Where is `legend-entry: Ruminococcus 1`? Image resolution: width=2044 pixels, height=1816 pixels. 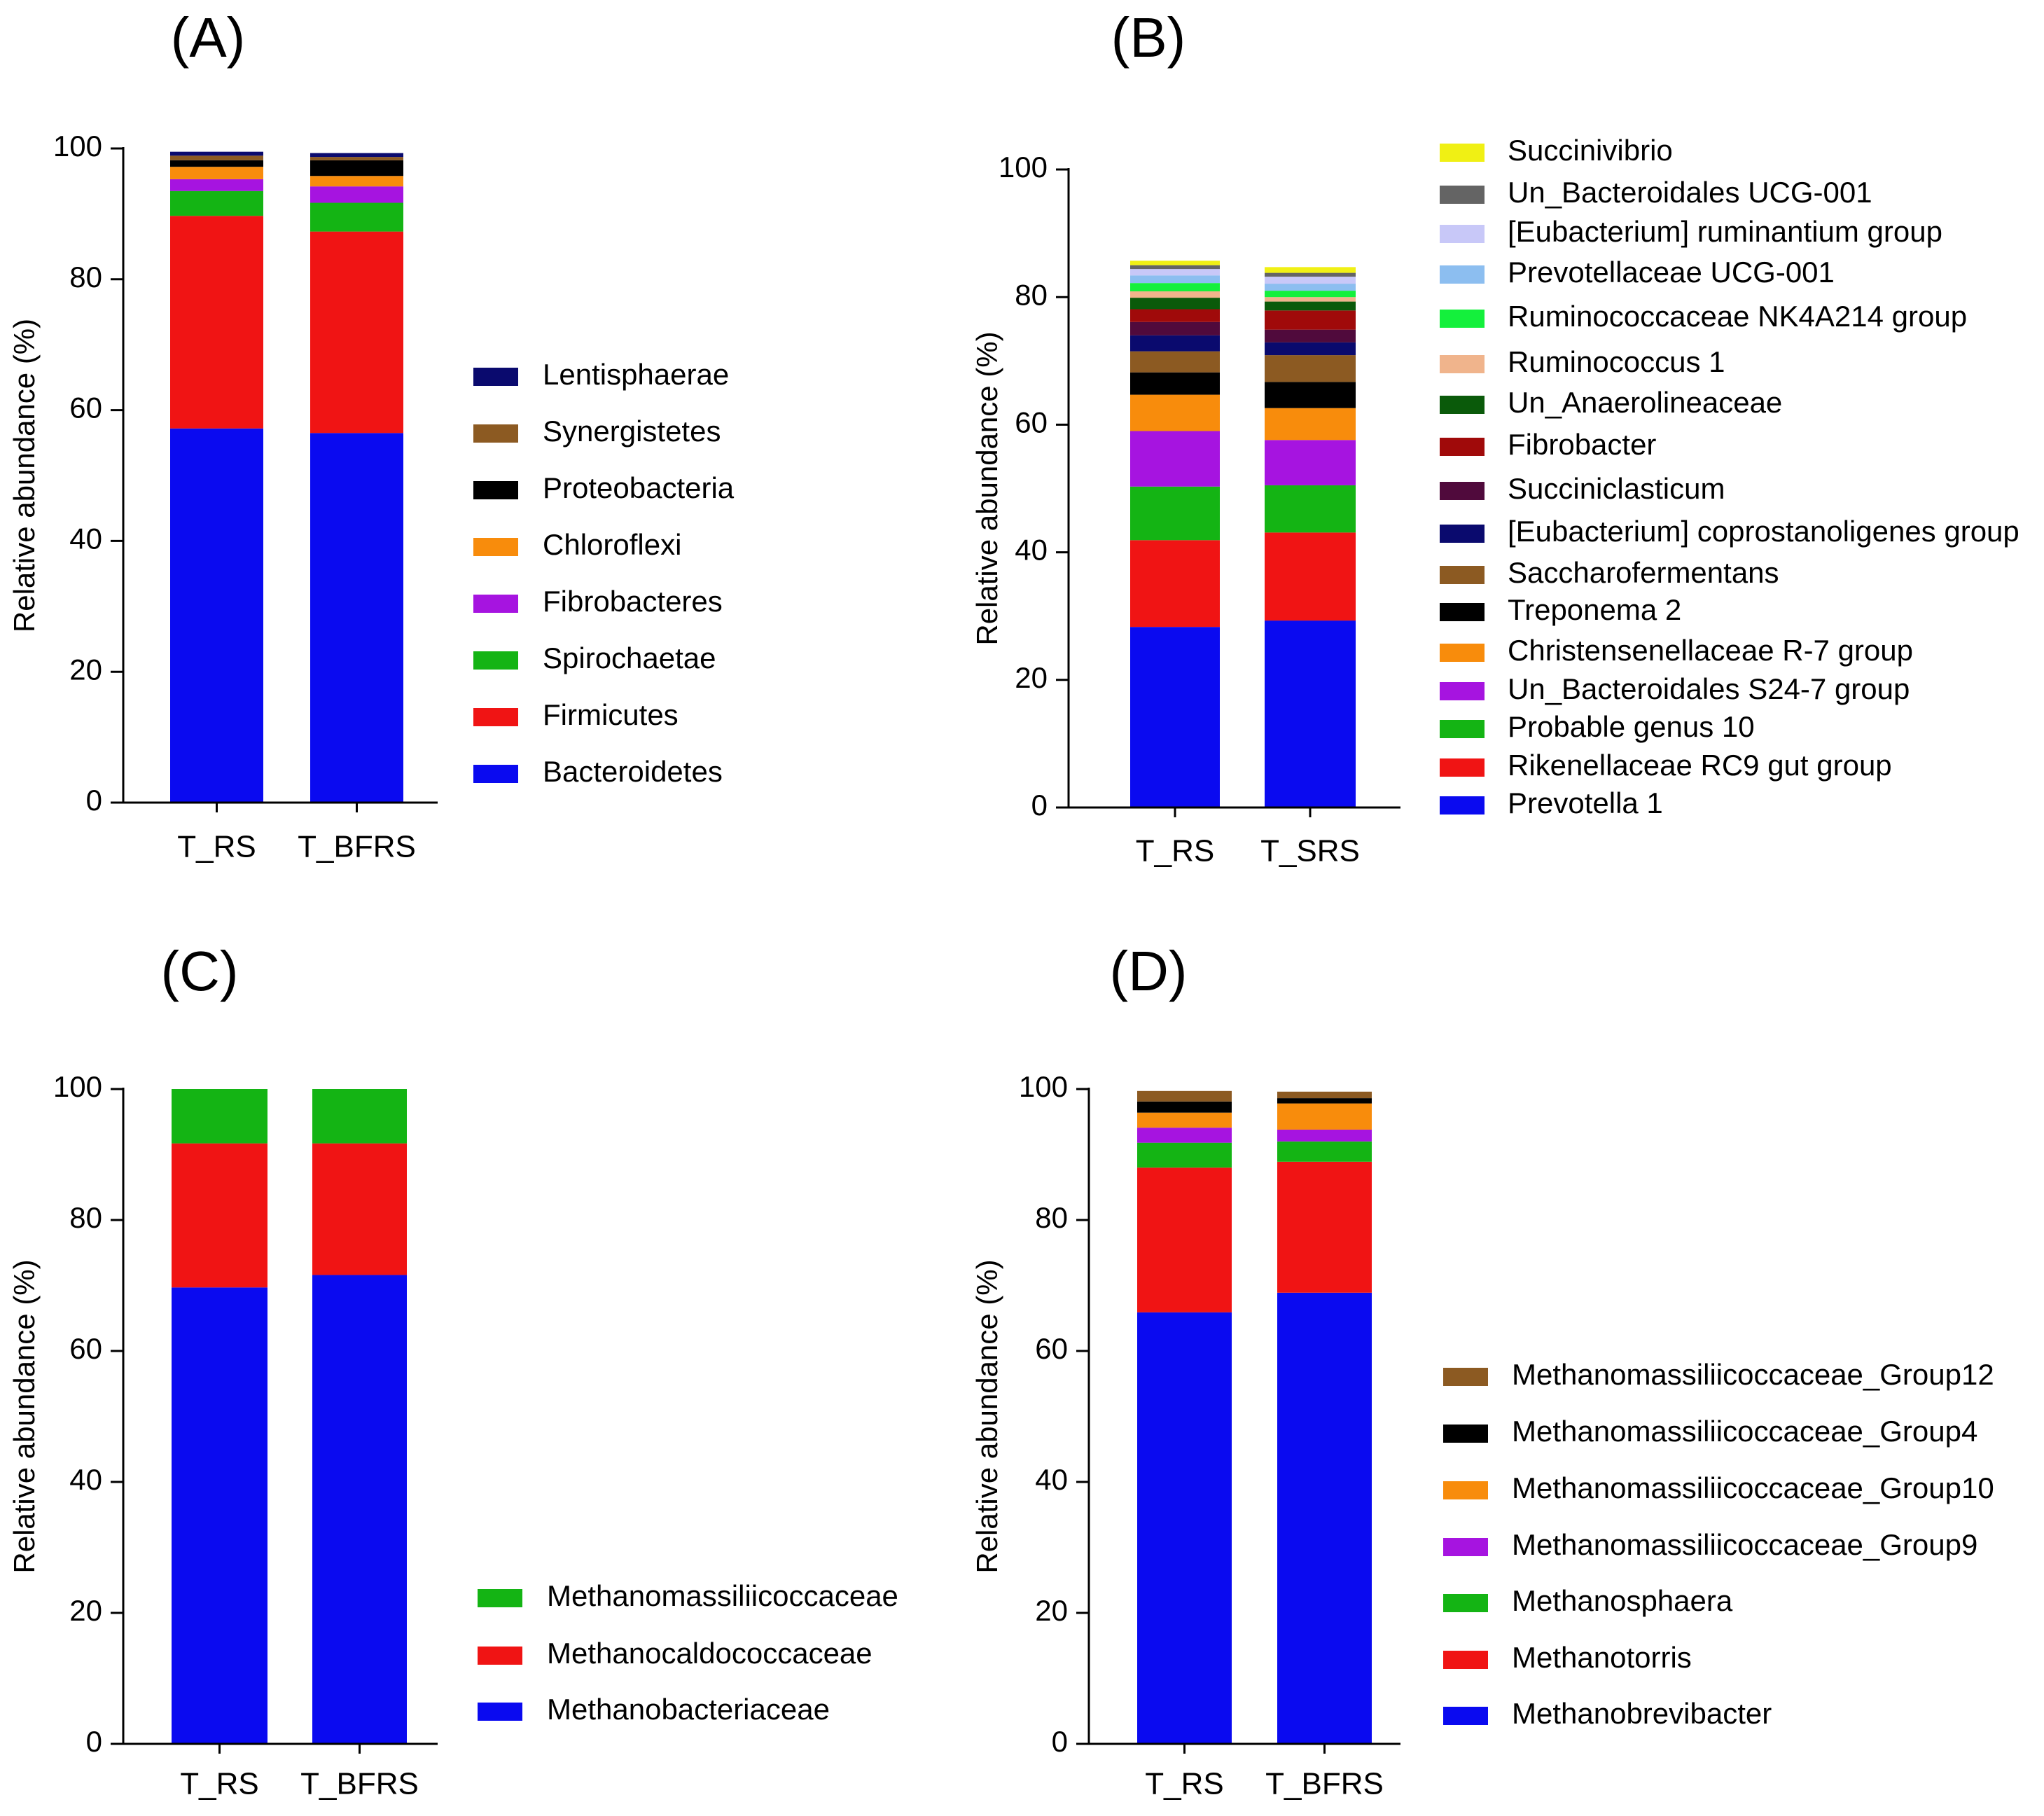
legend-entry: Ruminococcus 1 is located at coordinates (1616, 361).